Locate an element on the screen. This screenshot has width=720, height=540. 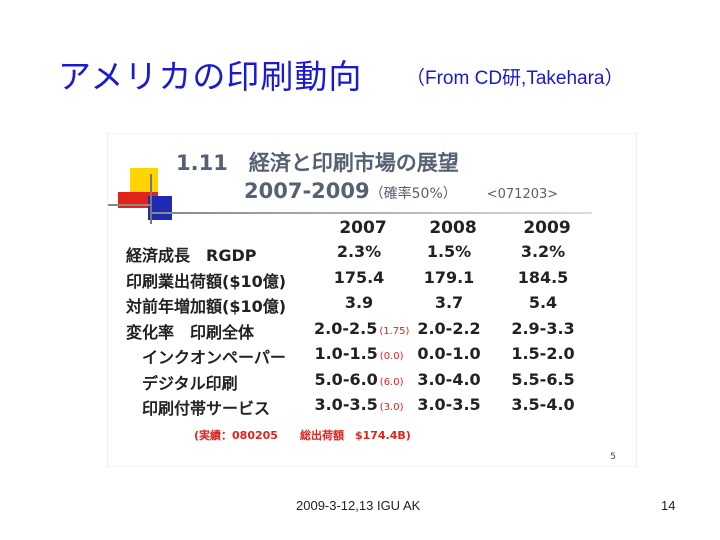
table-cell: 3.2% is located at coordinates (543, 251).